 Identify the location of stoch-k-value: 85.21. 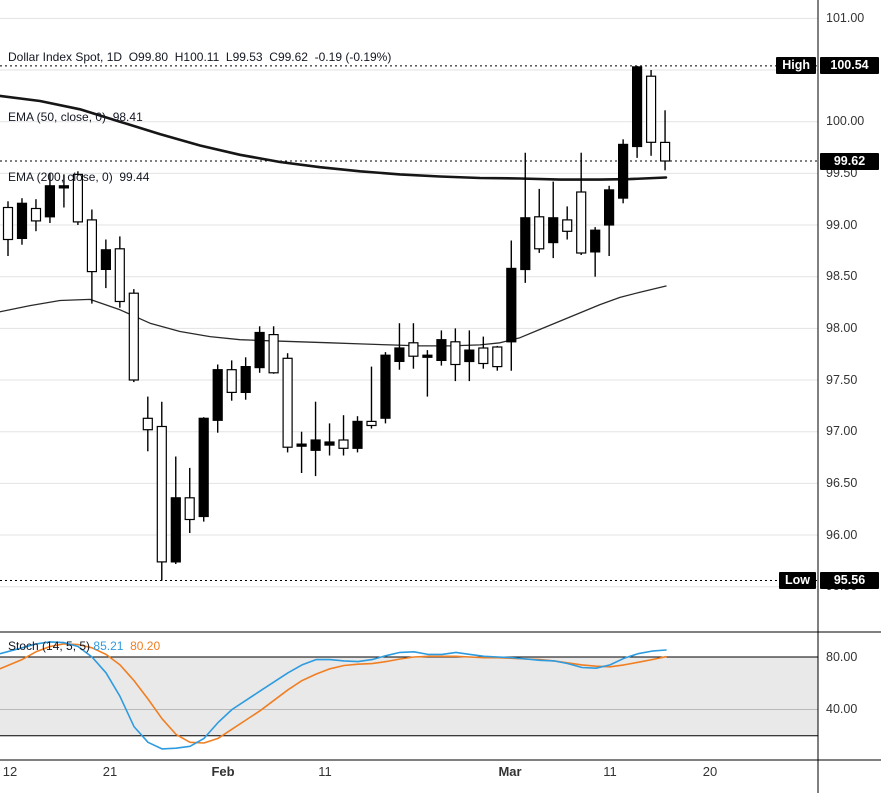
(108, 646).